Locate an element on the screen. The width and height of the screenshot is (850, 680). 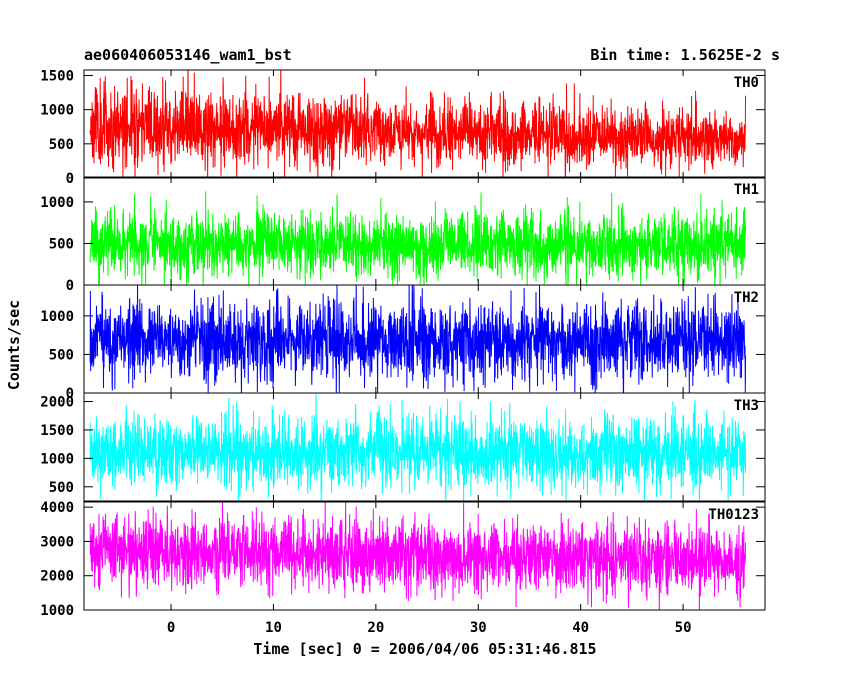
panel-th0: 0 500 1000 1500 TH0 is located at coordinates (403, 127).